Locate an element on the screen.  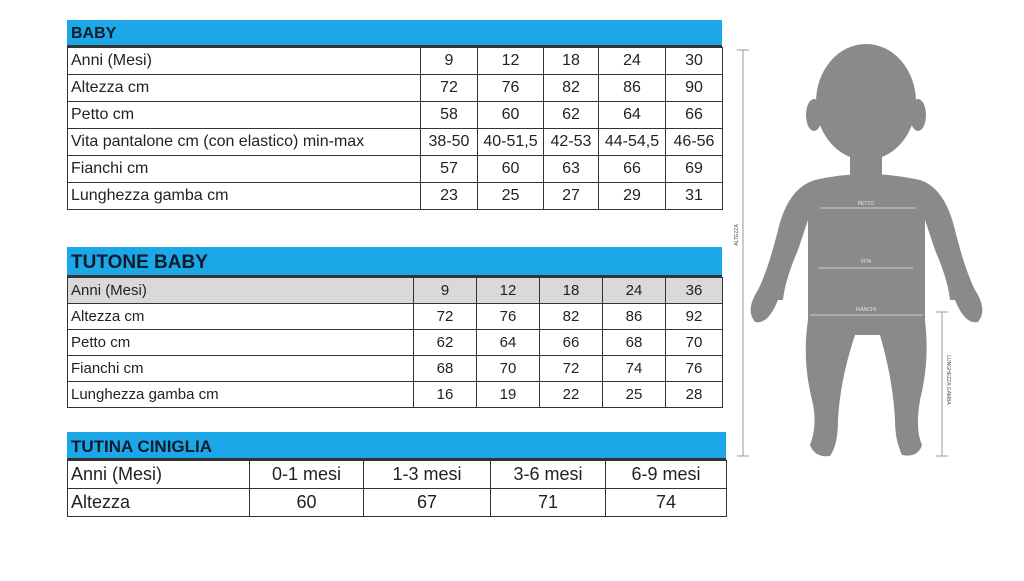
cell-value: 90 is located at coordinates (694, 88).